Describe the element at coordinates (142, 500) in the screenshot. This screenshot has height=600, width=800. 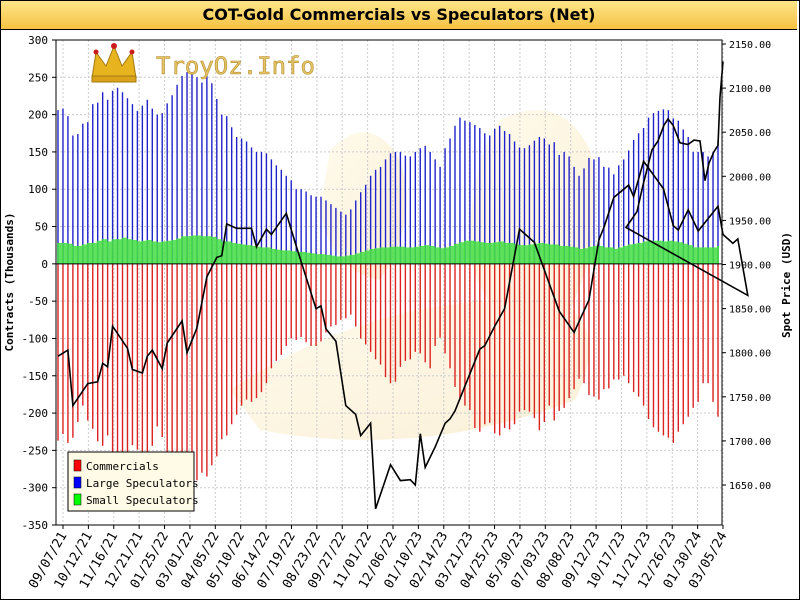
I see `legend-label: Small Speculators` at that location.